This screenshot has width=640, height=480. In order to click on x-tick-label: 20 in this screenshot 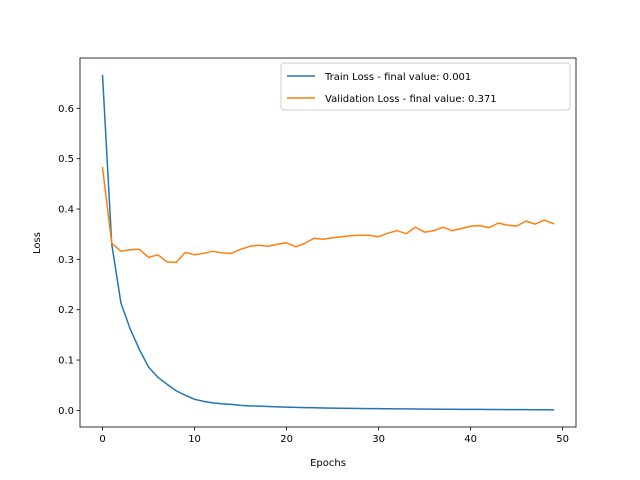, I will do `click(286, 439)`.